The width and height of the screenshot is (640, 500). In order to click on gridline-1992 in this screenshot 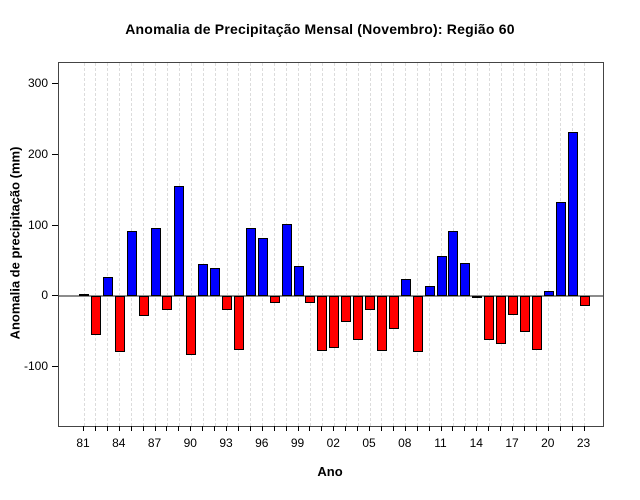, I will do `click(215, 244)`.